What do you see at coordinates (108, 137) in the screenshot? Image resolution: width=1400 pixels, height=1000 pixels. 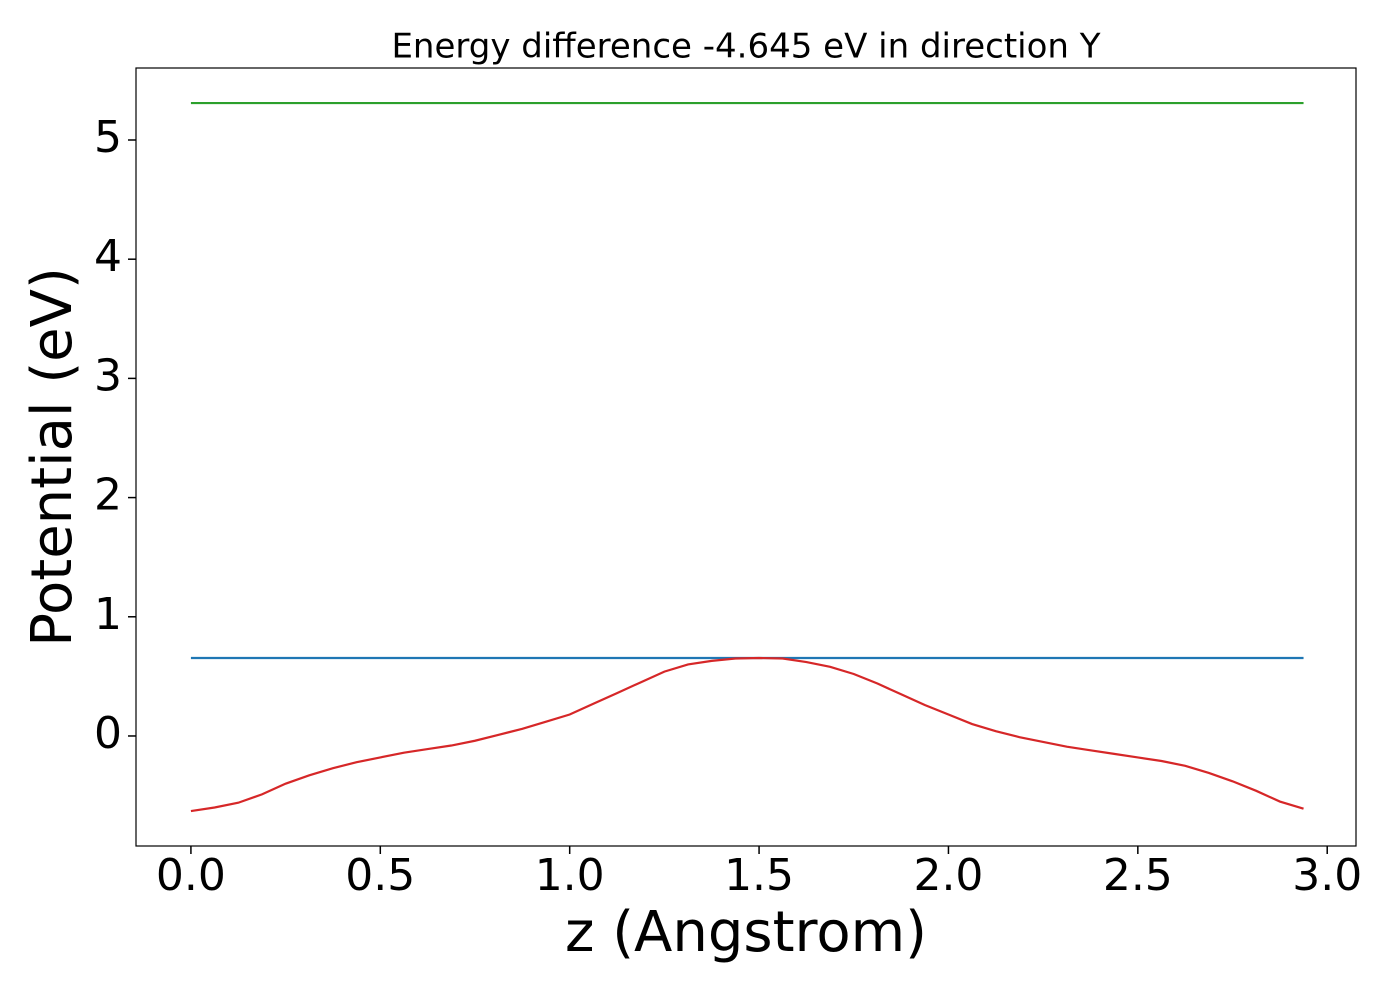 I see `y-tick-label: 5` at bounding box center [108, 137].